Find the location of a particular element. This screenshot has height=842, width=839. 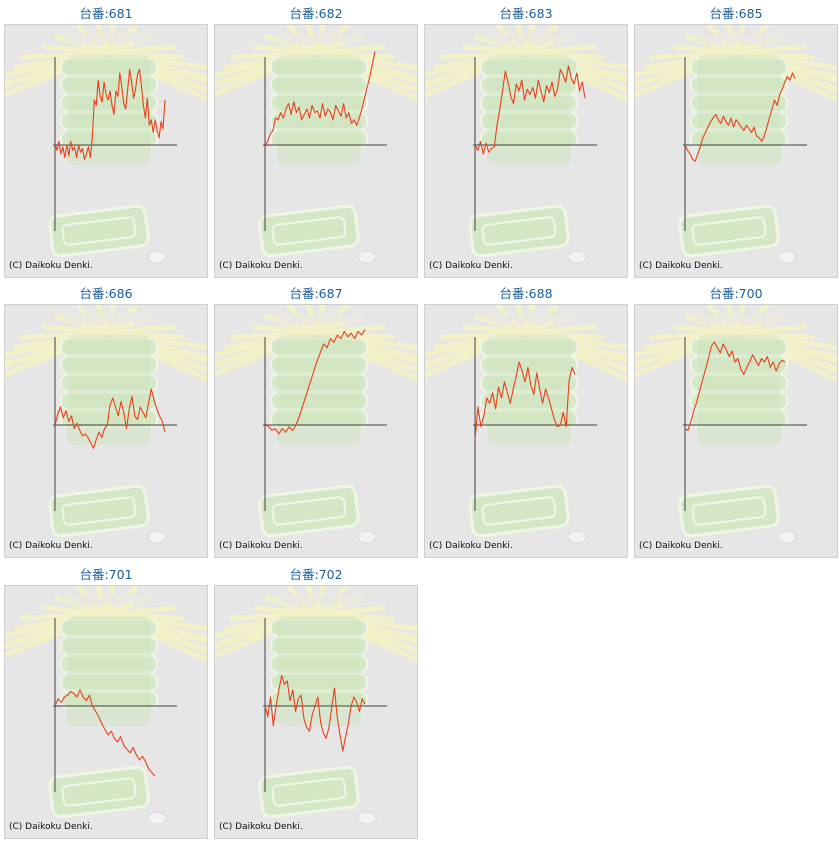

machine-number-link: 台番:683 is located at coordinates (526, 13).